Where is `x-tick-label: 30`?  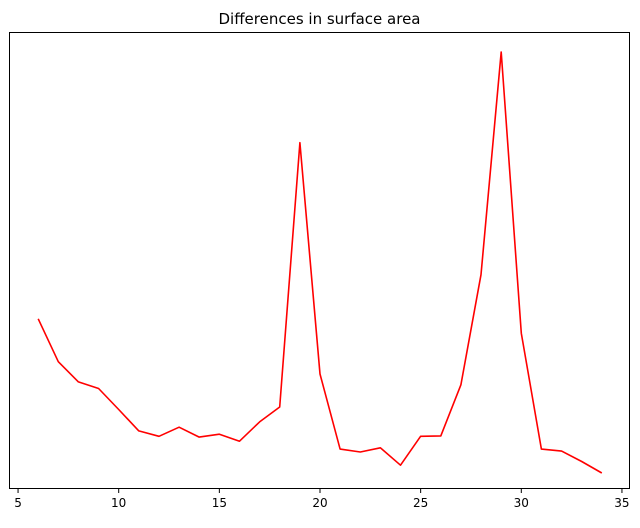 x-tick-label: 30 is located at coordinates (521, 503).